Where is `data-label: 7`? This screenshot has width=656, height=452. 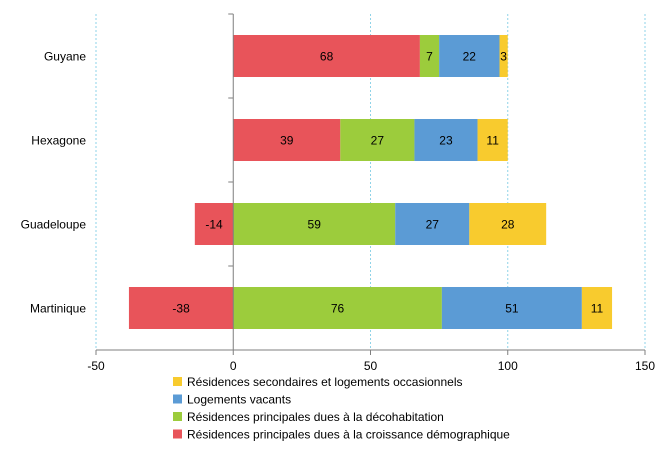 data-label: 7 is located at coordinates (429, 57).